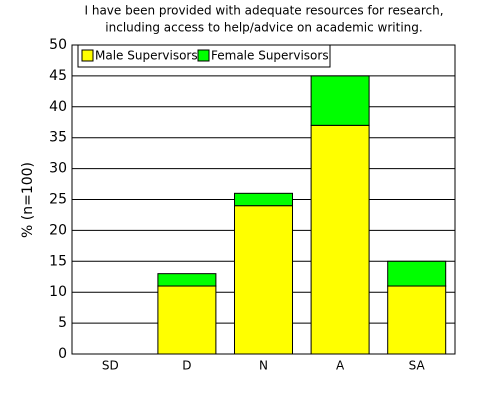  Describe the element at coordinates (110, 366) in the screenshot. I see `x-tick-label: SD` at that location.